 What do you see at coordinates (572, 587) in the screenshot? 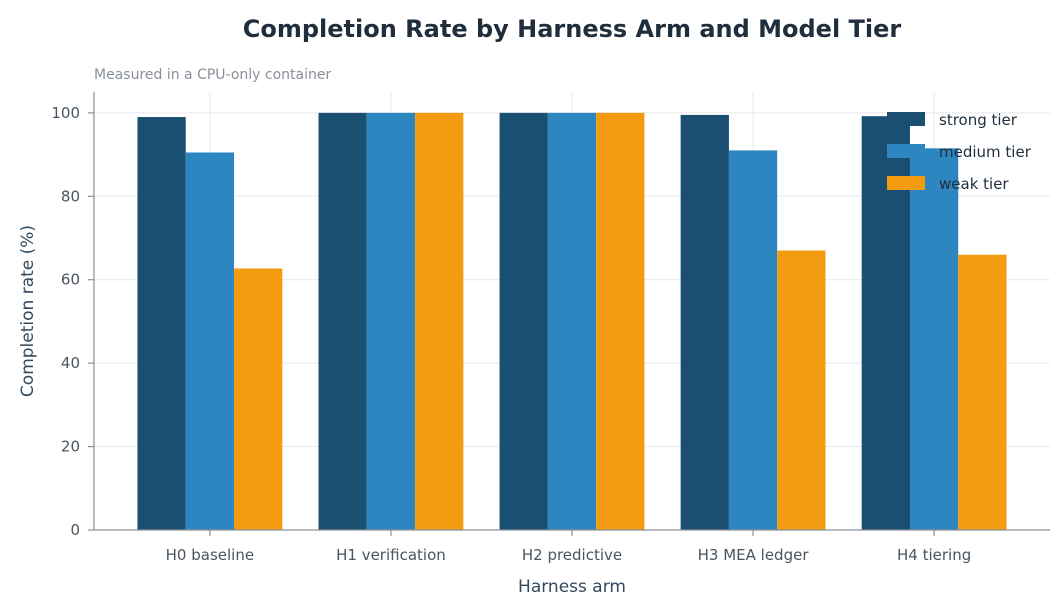
I see `x-axis-label: Harness arm` at bounding box center [572, 587].